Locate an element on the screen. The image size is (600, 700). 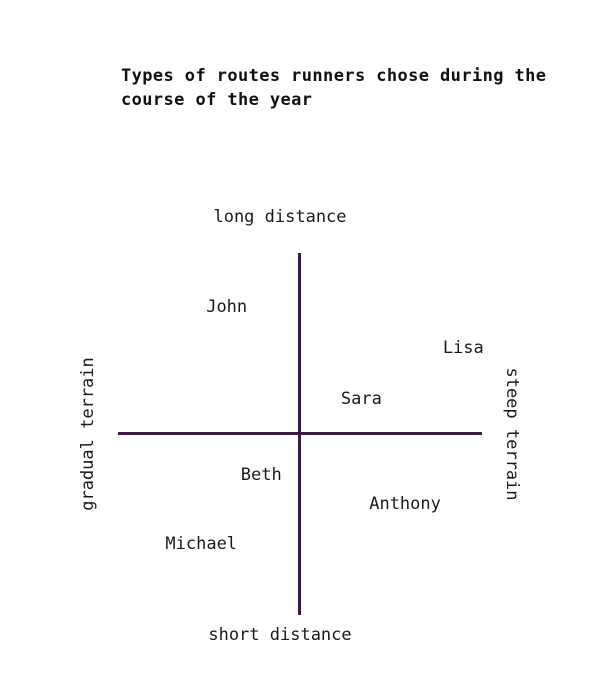
axis-label-left: gradual terrain is located at coordinates (88, 434).